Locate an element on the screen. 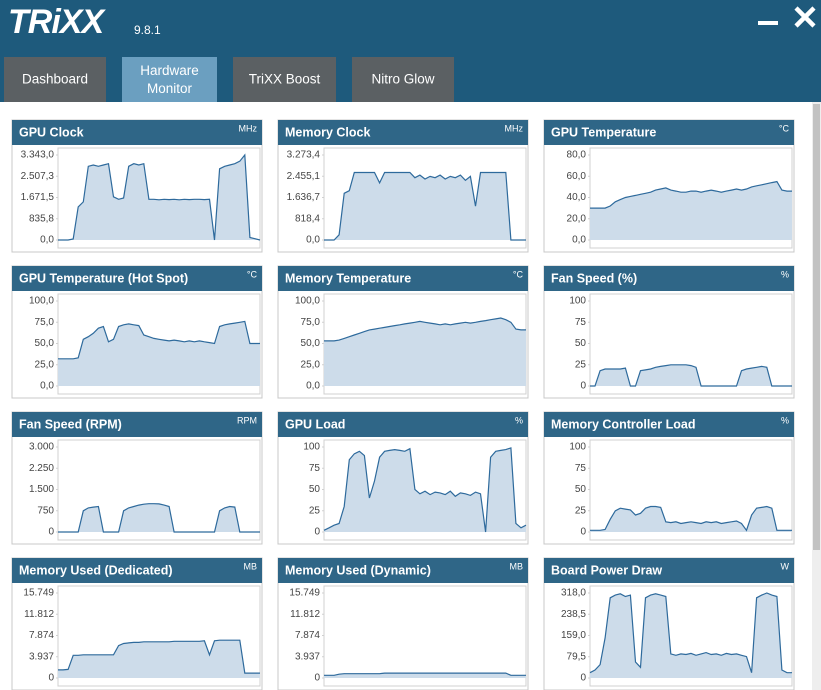 The image size is (821, 690). y-tick-label: 238,5 is located at coordinates (573, 614).